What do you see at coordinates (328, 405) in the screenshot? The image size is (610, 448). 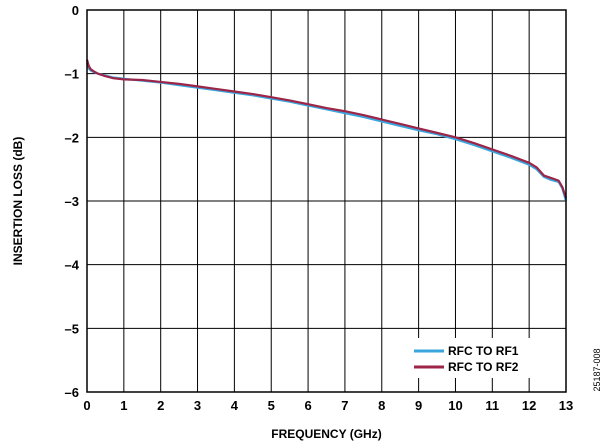 I see `x-tick-labels: 0 1 2 3 4 5 6 7 8 9 10 11 12 13` at bounding box center [328, 405].